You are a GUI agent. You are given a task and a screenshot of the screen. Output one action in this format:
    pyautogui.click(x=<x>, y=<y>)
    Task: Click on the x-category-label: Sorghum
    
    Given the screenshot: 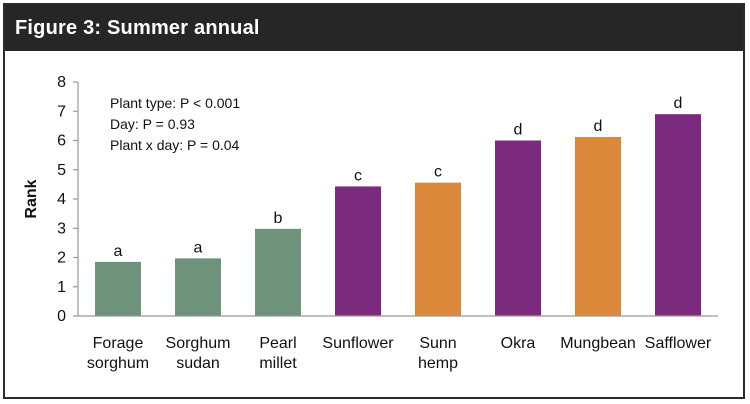 What is the action you would take?
    pyautogui.click(x=198, y=343)
    